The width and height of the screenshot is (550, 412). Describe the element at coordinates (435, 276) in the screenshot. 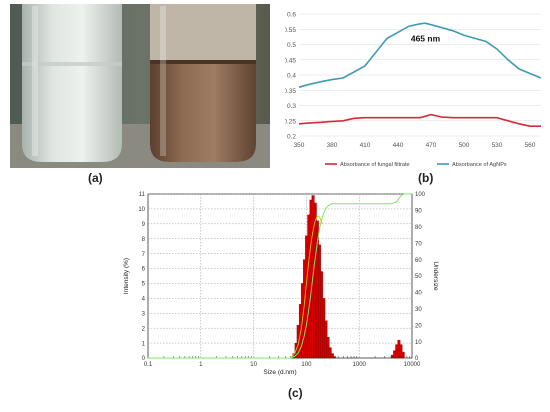

I see `dls-y2-axis-label: Undersize` at that location.